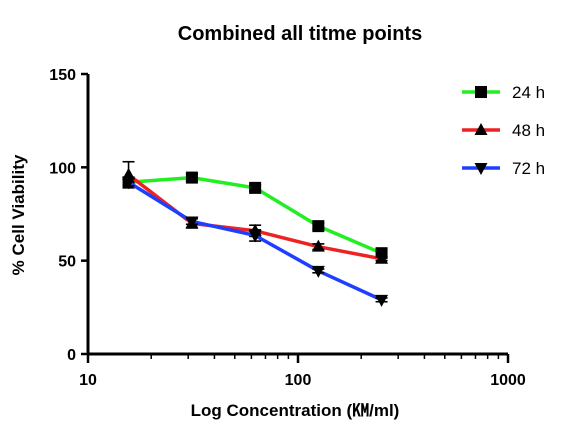 Image resolution: width=561 pixels, height=426 pixels. What do you see at coordinates (508, 380) in the screenshot?
I see `x-tick-label: 1000` at bounding box center [508, 380].